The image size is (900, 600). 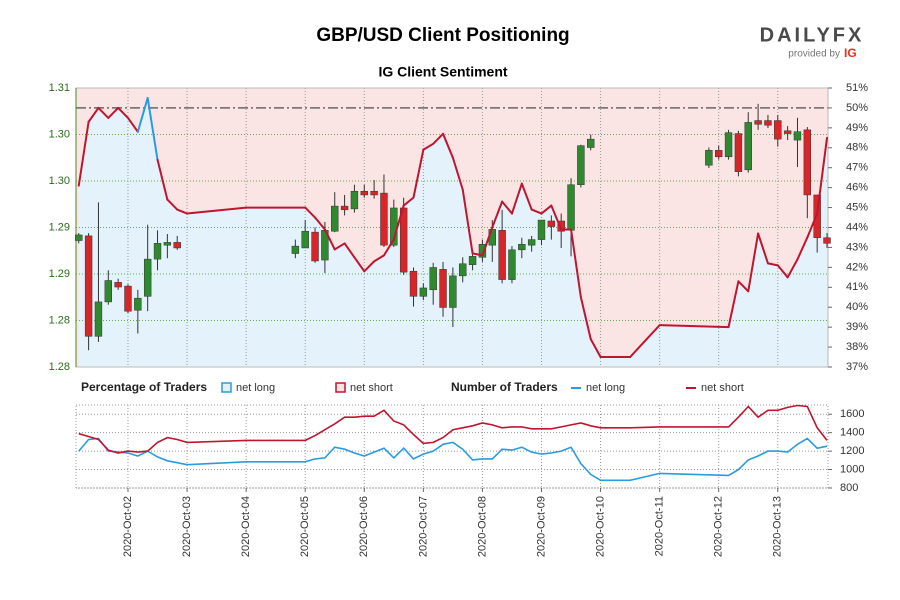 I want to click on y2-tick-label: 47%, so click(x=857, y=168).